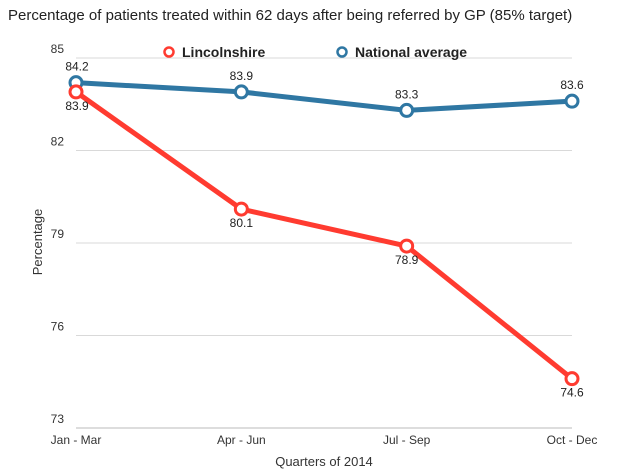 Image resolution: width=620 pixels, height=475 pixels. Describe the element at coordinates (58, 419) in the screenshot. I see `y-tick-label-73: 73` at that location.